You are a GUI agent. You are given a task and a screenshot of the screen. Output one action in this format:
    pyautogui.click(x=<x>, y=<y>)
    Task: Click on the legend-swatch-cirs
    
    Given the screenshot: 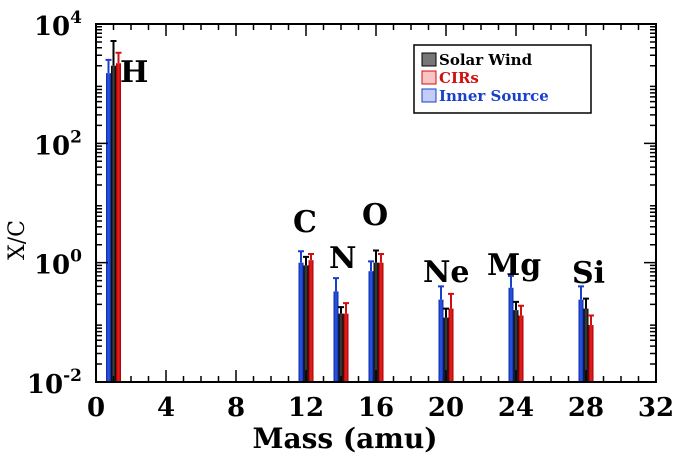 What is the action you would take?
    pyautogui.click(x=429, y=77)
    